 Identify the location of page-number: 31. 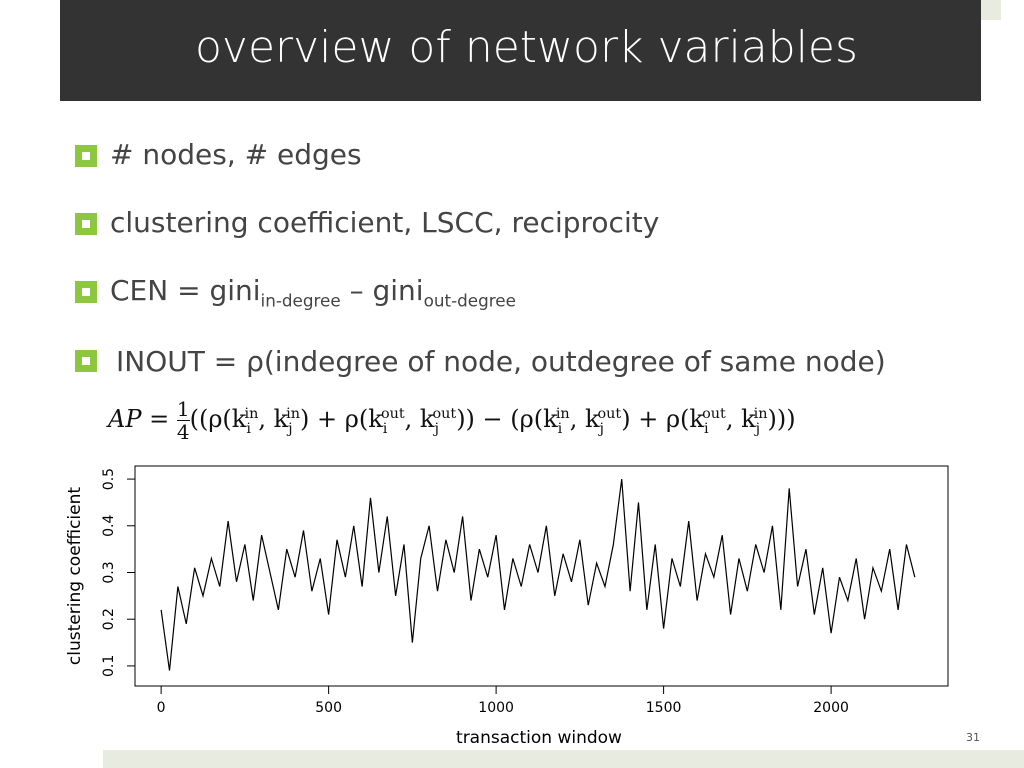
(973, 737).